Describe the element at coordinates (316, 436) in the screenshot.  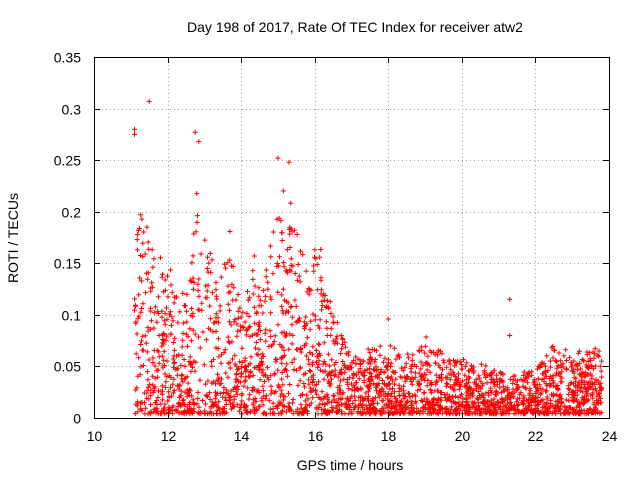
I see `x-tick-label-16: 16` at that location.